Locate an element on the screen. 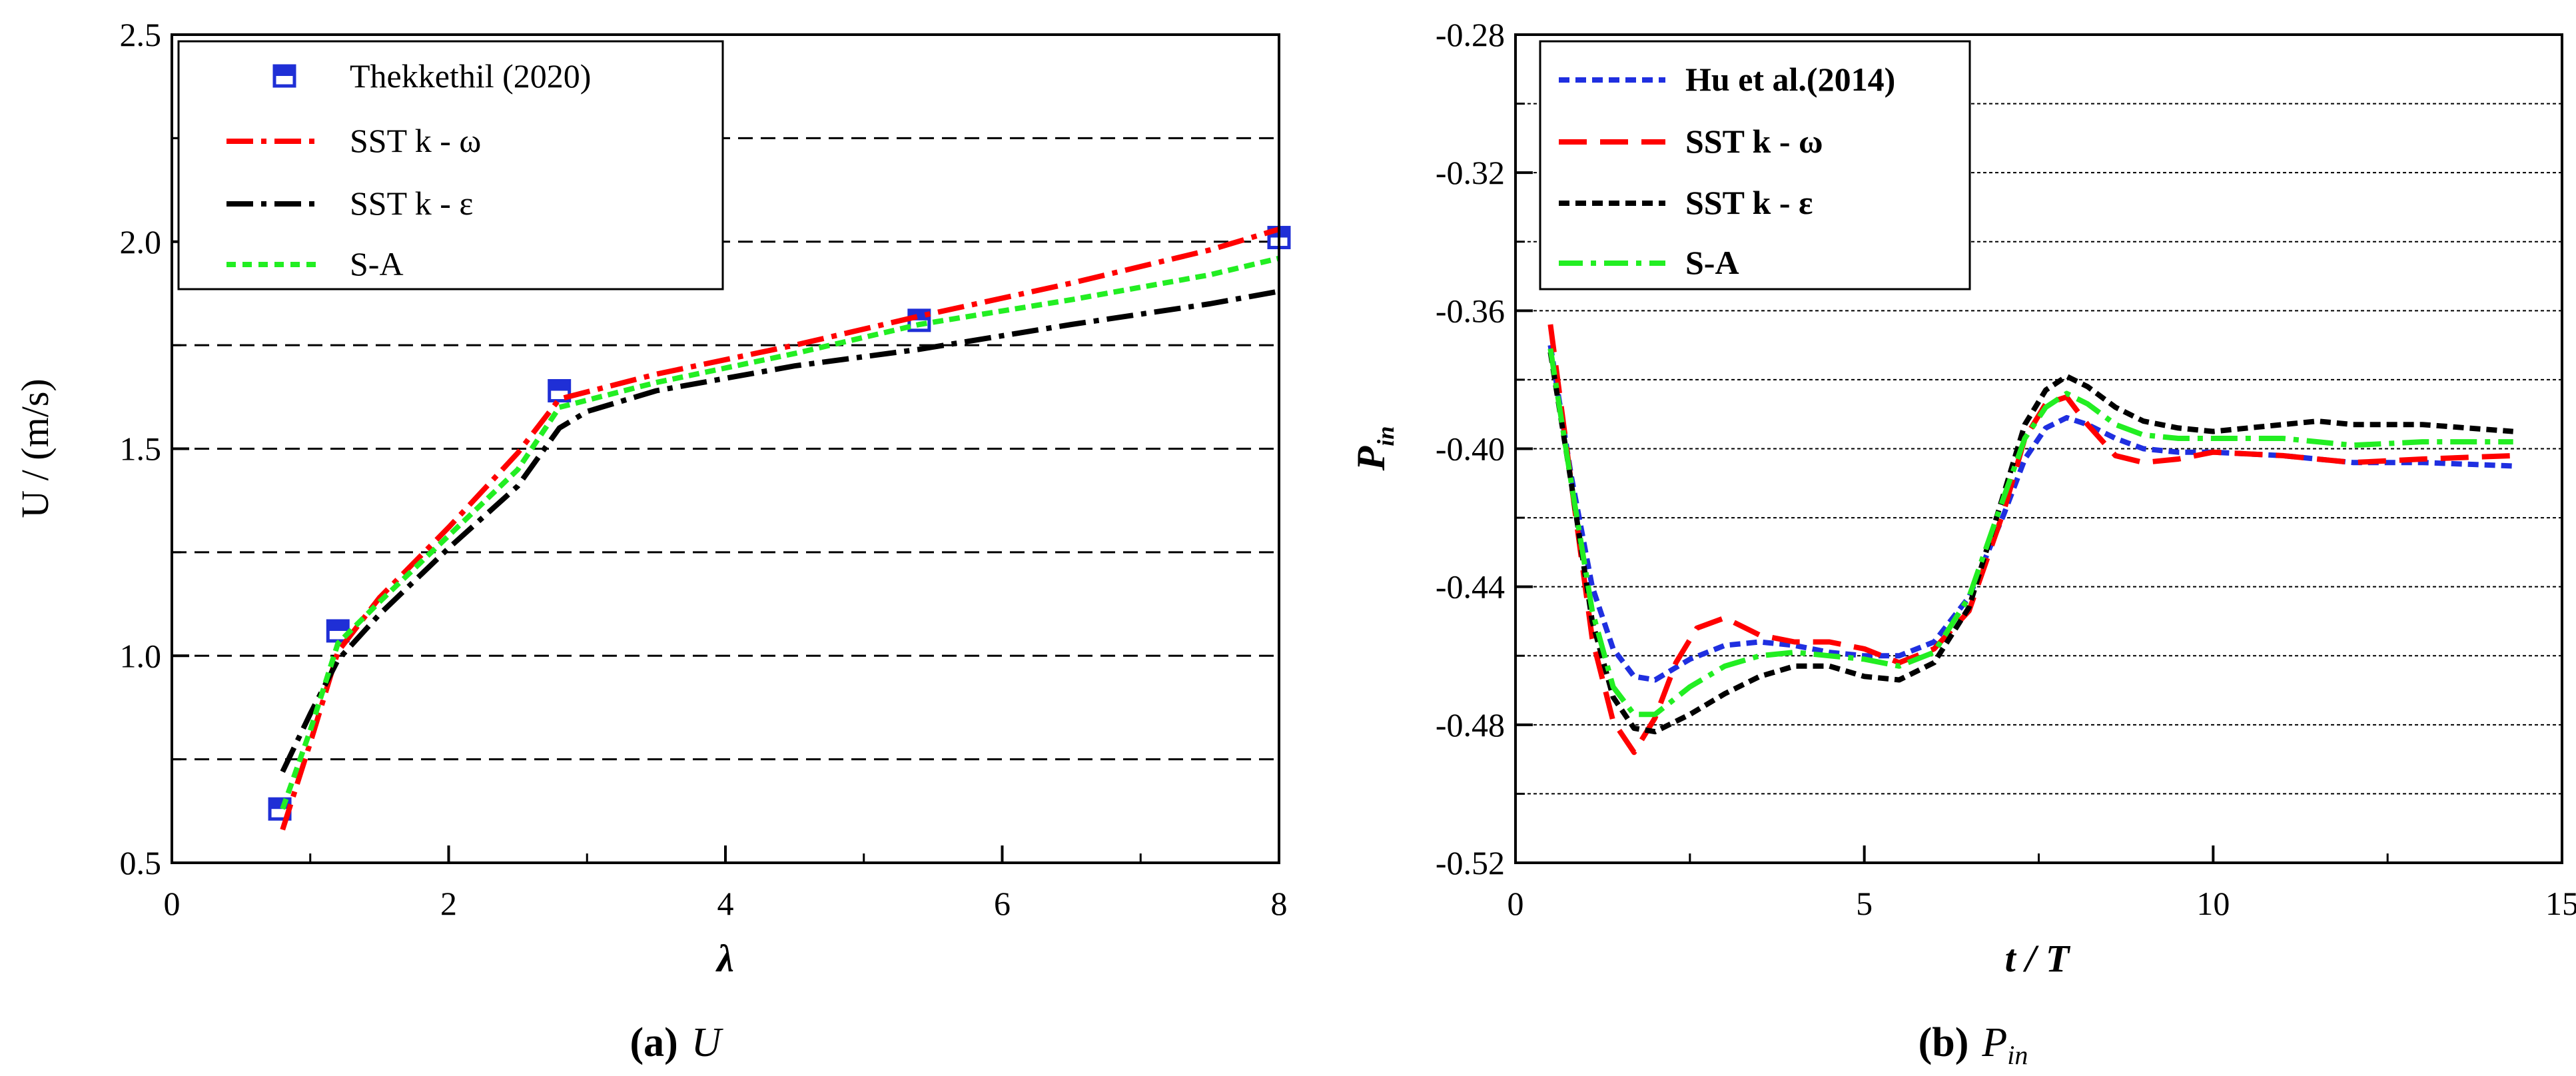  panel-a-y-tick-label: 1.0 is located at coordinates (141, 655).